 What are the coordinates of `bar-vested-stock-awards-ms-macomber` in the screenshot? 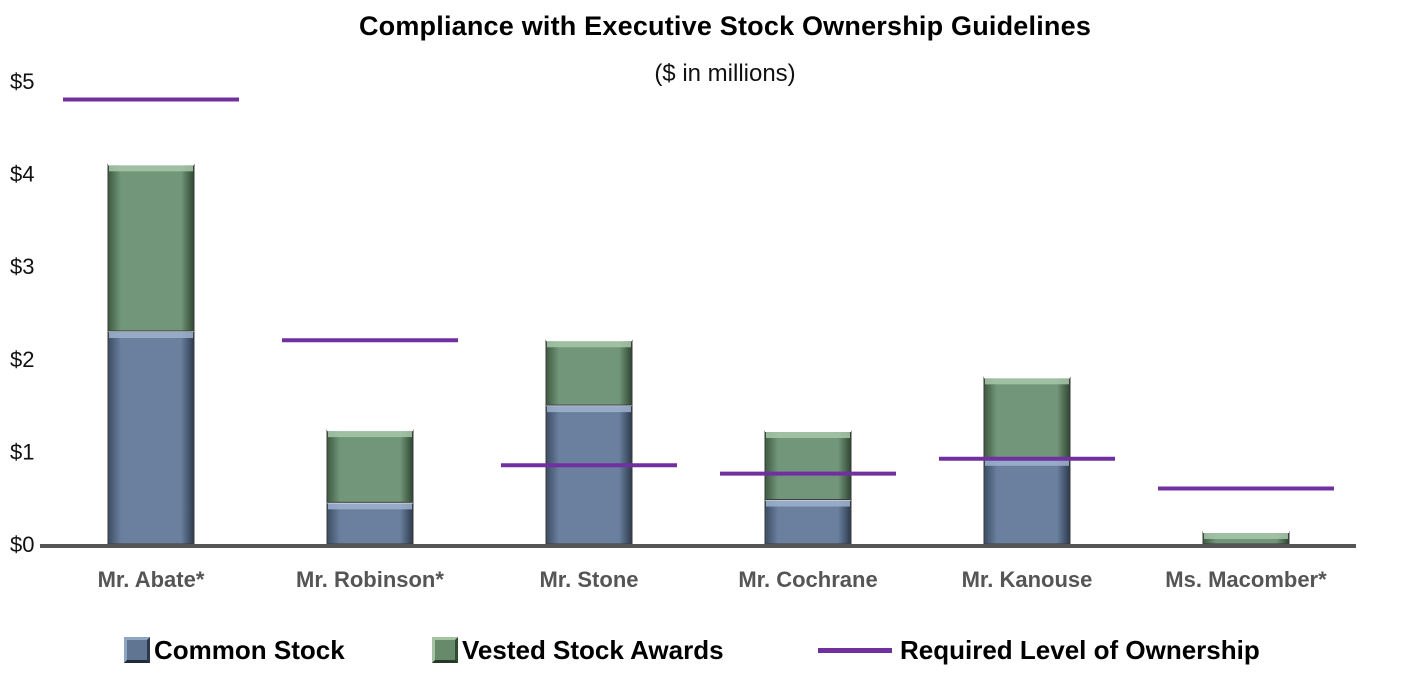 It's located at (1246, 537).